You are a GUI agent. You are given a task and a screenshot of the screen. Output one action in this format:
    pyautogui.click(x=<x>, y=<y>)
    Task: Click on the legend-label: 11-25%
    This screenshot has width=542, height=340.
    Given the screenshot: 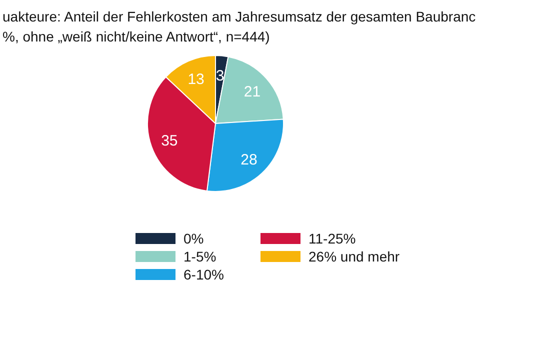 What is the action you would take?
    pyautogui.click(x=332, y=238)
    